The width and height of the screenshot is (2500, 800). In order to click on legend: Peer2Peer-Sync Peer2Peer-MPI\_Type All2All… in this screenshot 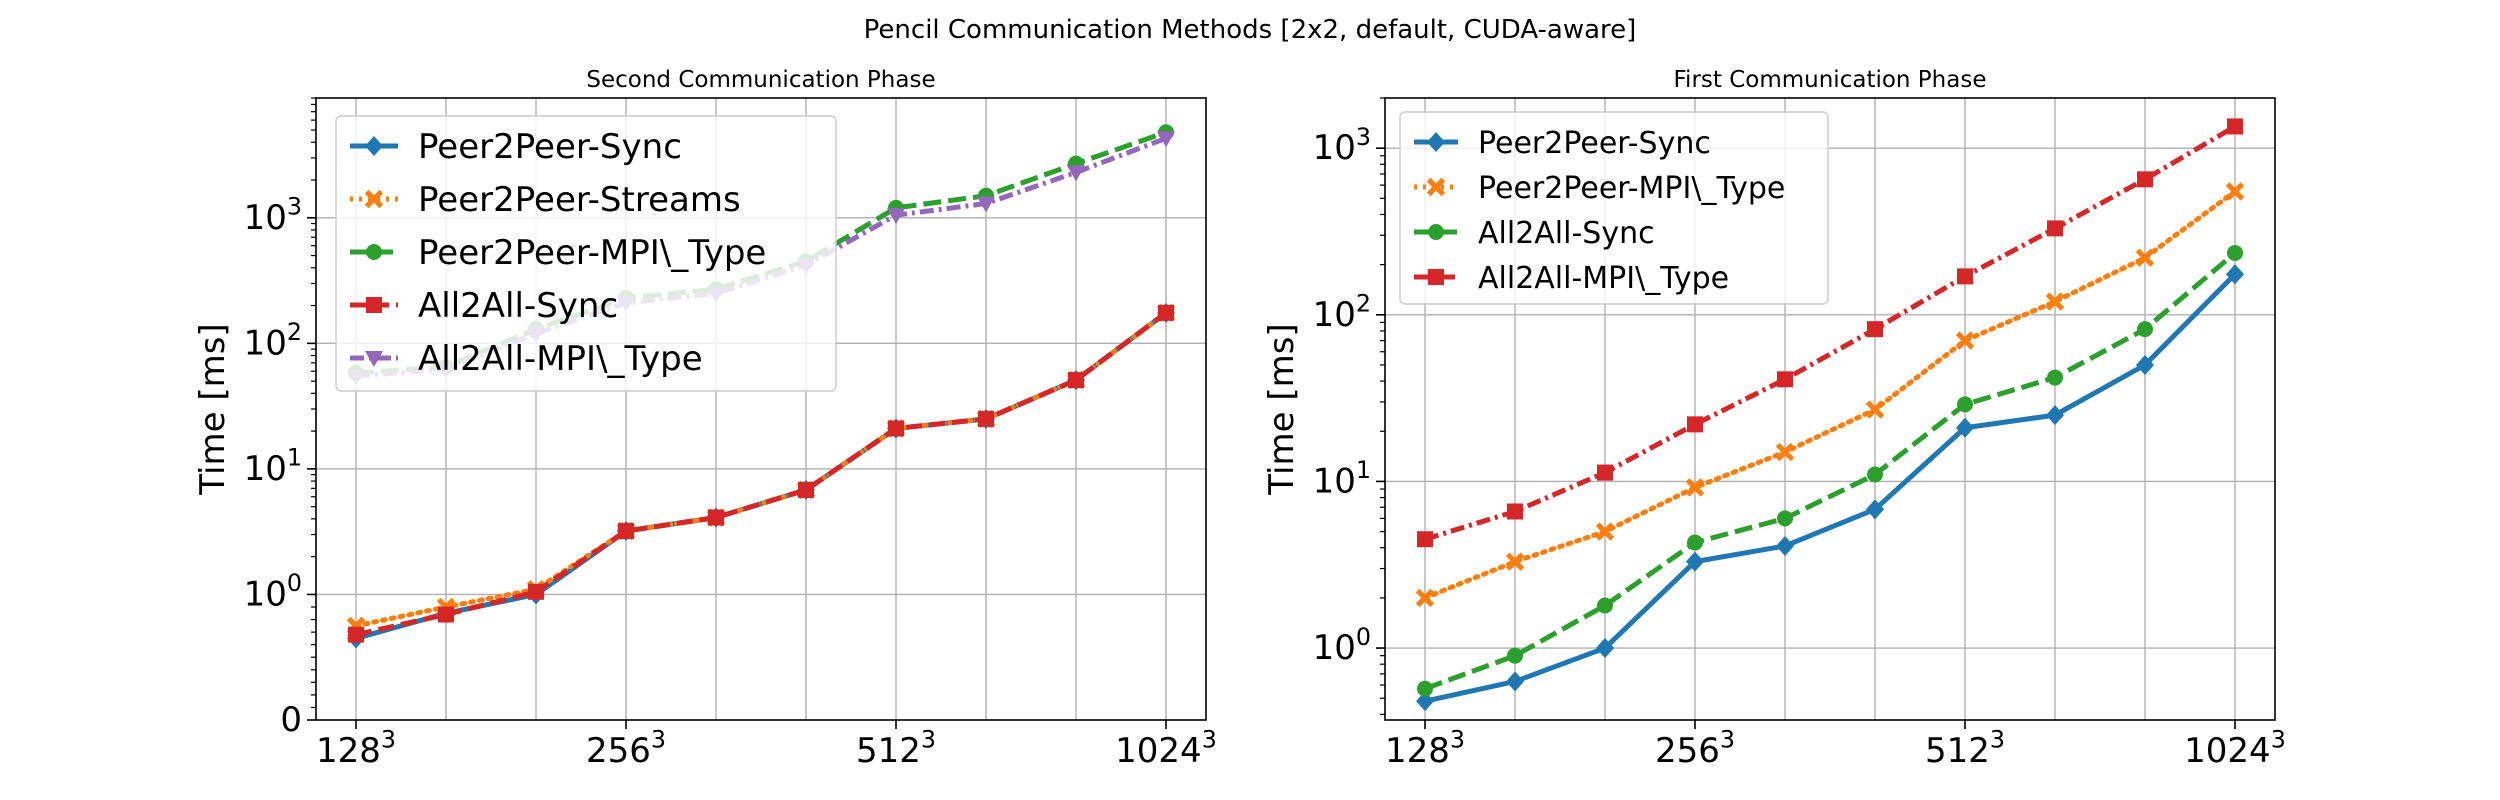, I will do `click(1614, 208)`.